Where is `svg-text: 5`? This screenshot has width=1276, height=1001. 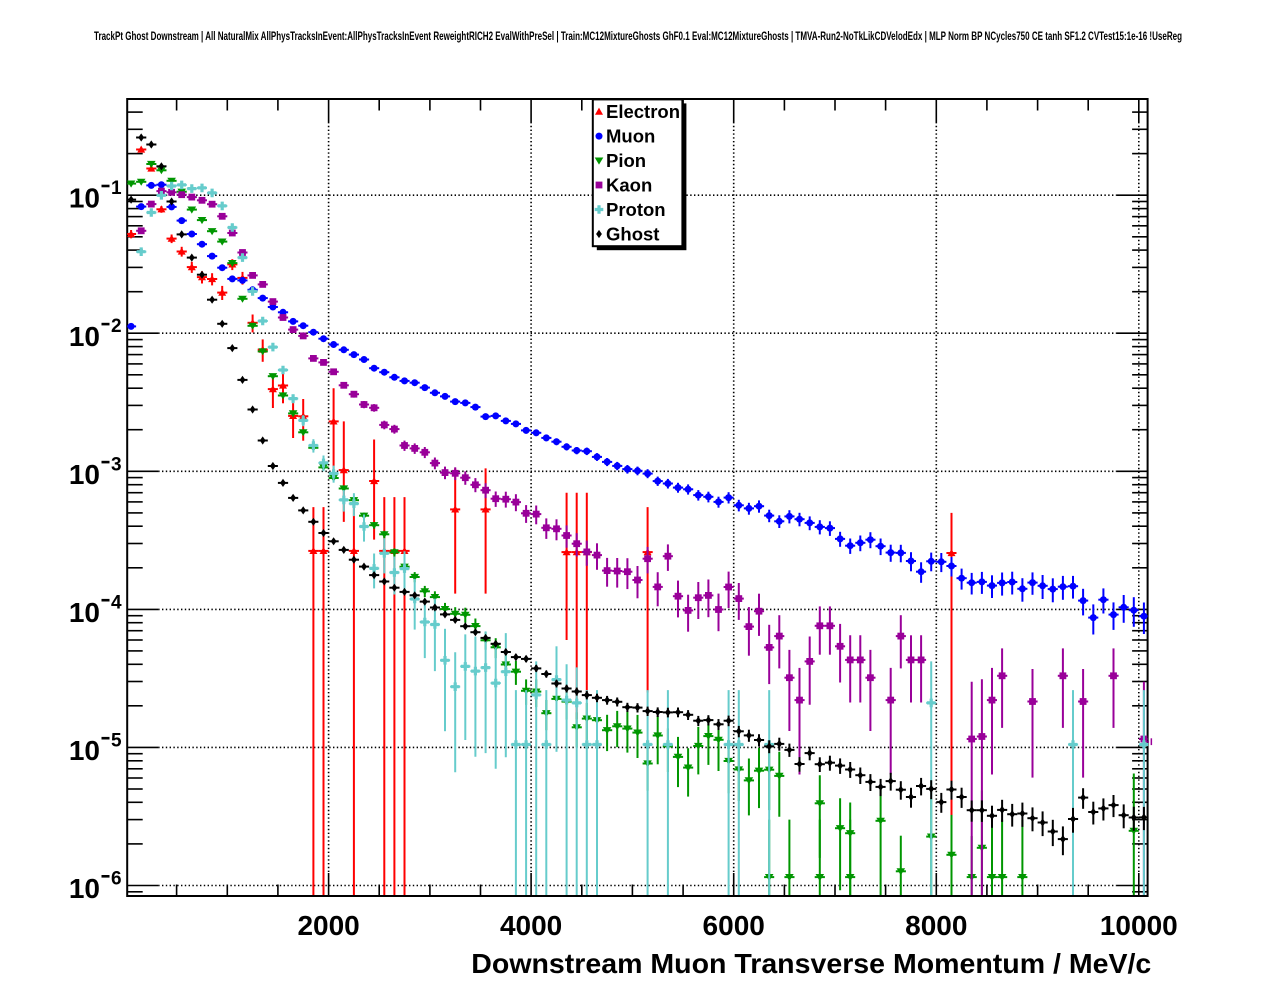
svg-text: 5 is located at coordinates (116, 740).